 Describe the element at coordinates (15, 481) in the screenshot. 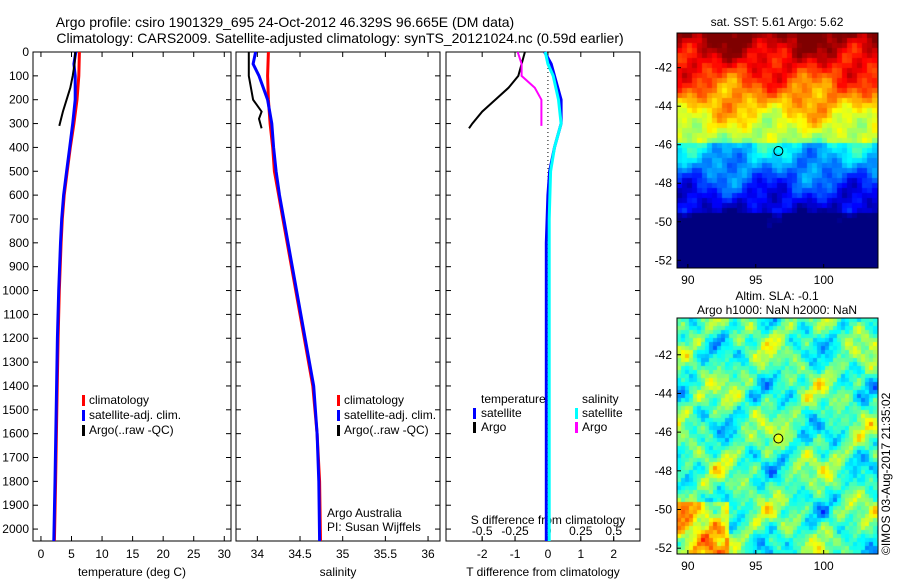

I see `depth-tick-label: 1800` at that location.